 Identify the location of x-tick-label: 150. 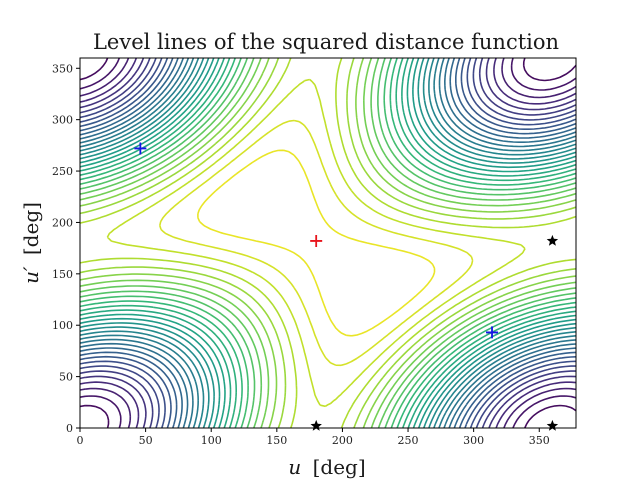
(276, 440).